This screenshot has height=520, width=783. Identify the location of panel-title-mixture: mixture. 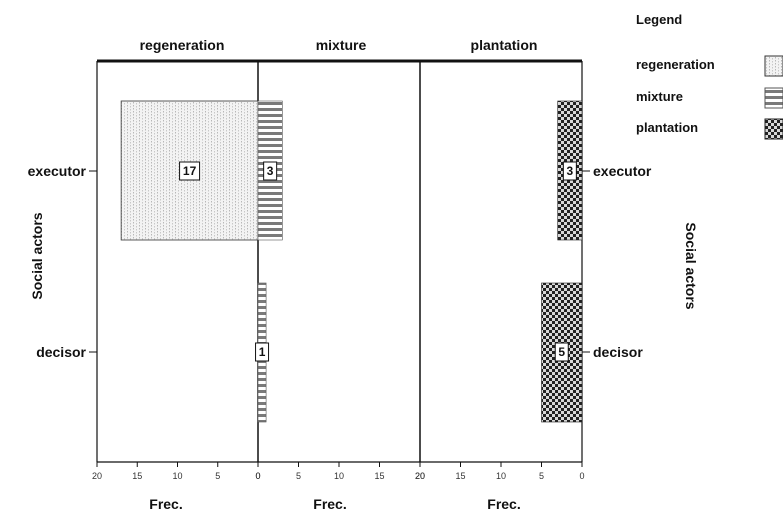
(341, 45).